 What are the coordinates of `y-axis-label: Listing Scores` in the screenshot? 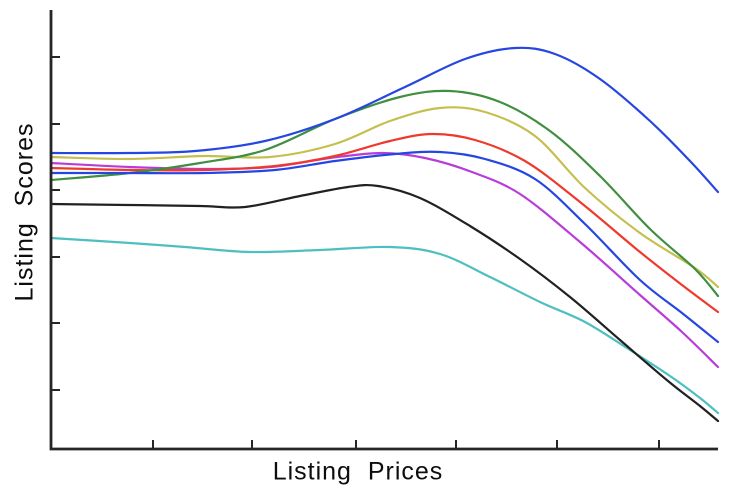 It's located at (24, 212).